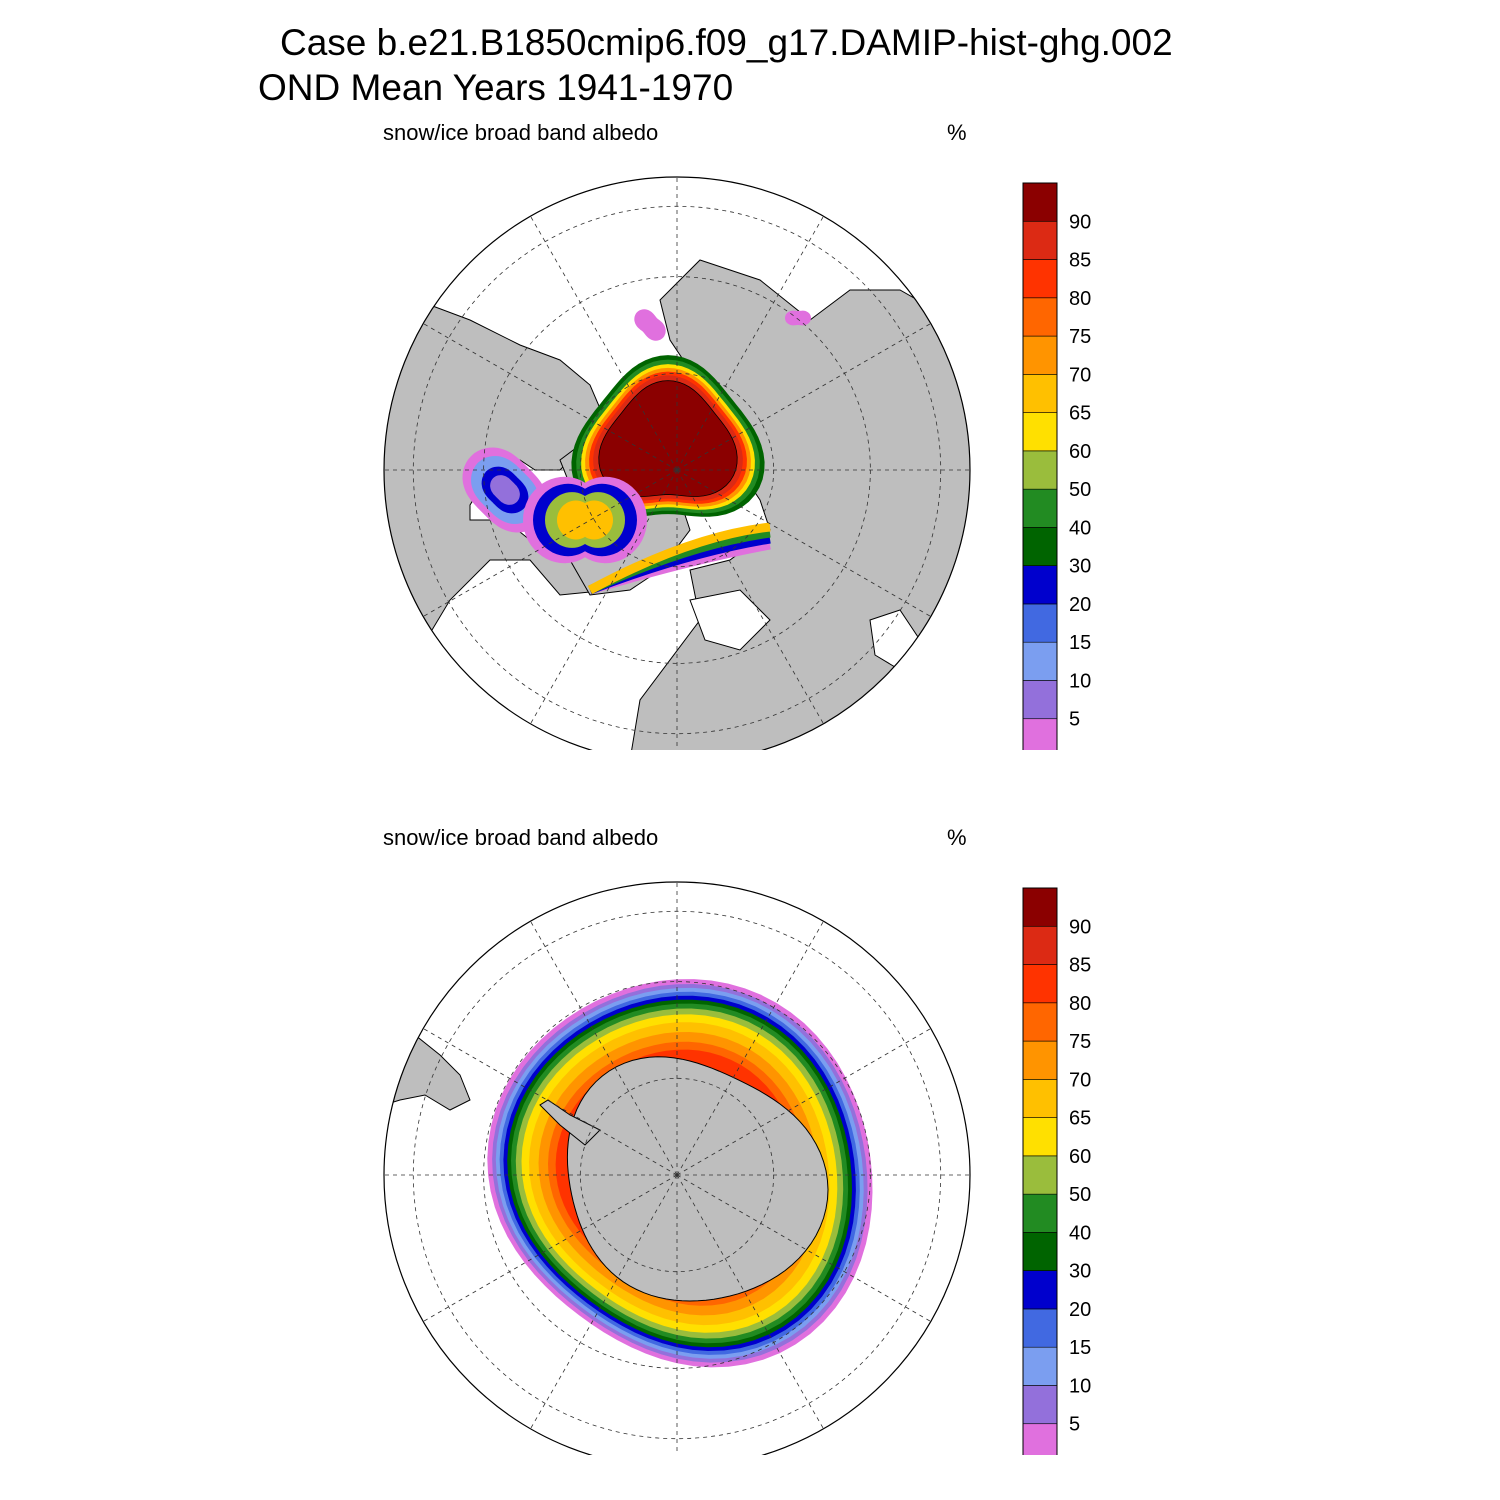  Describe the element at coordinates (798, 318) in the screenshot. I see `okhotsk-ice-patch` at that location.